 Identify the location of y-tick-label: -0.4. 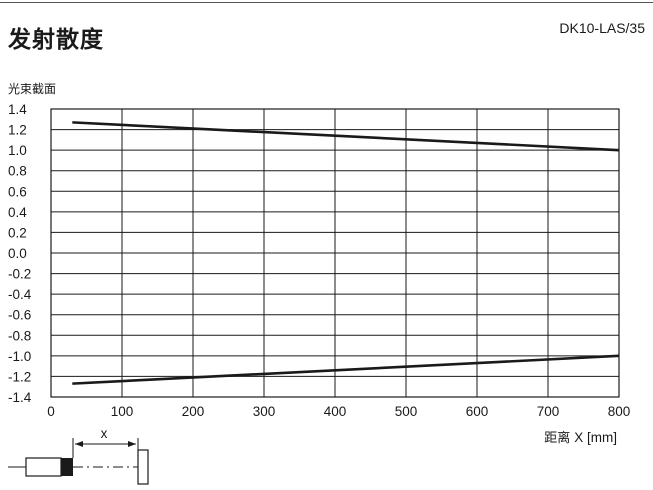
(20, 294).